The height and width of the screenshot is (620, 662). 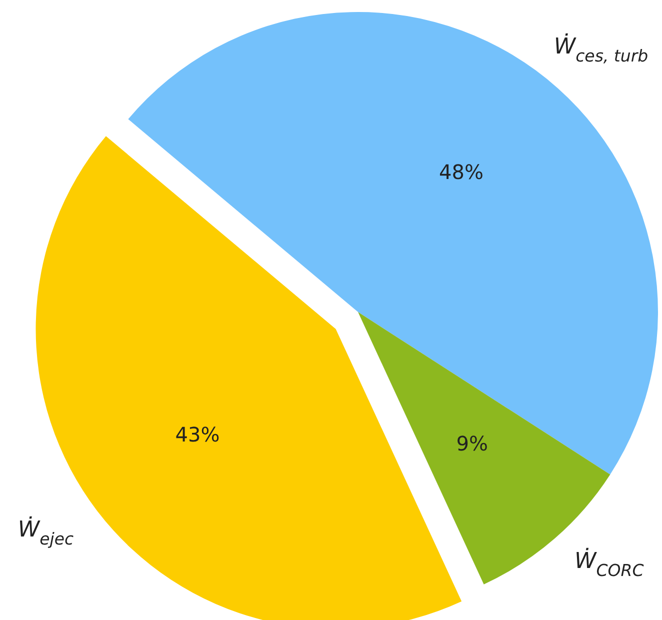 I want to click on data-label: 48%, so click(x=461, y=172).